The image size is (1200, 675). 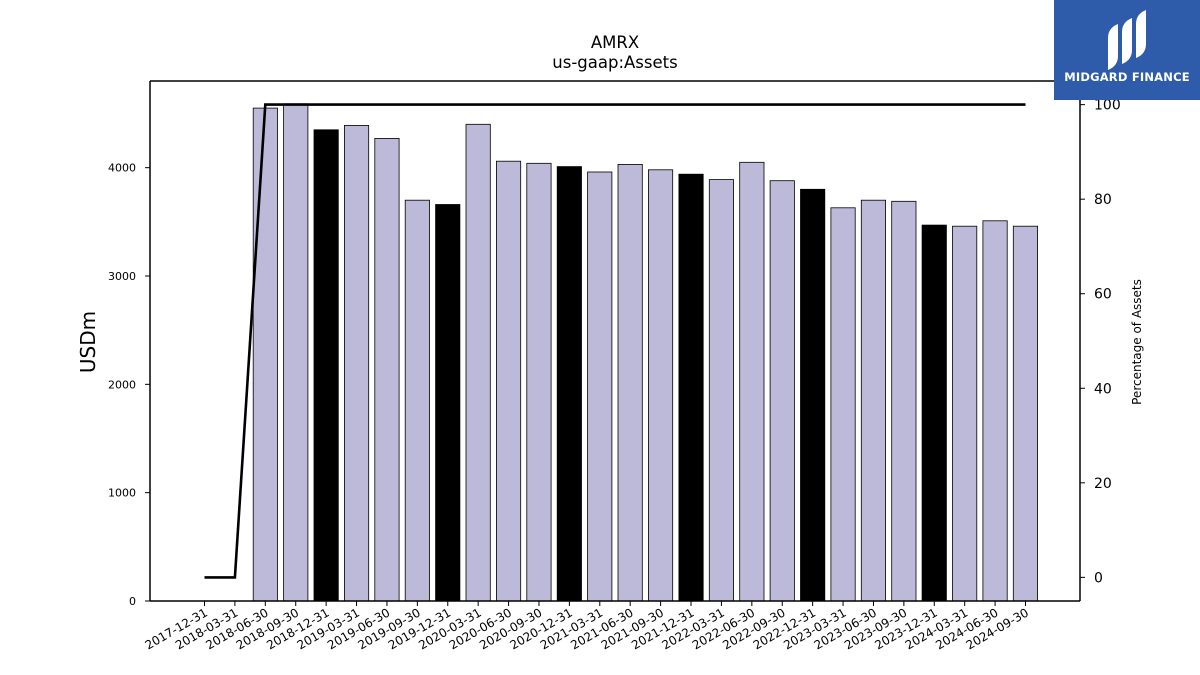 I want to click on y-tick-label: 1000, so click(x=122, y=493).